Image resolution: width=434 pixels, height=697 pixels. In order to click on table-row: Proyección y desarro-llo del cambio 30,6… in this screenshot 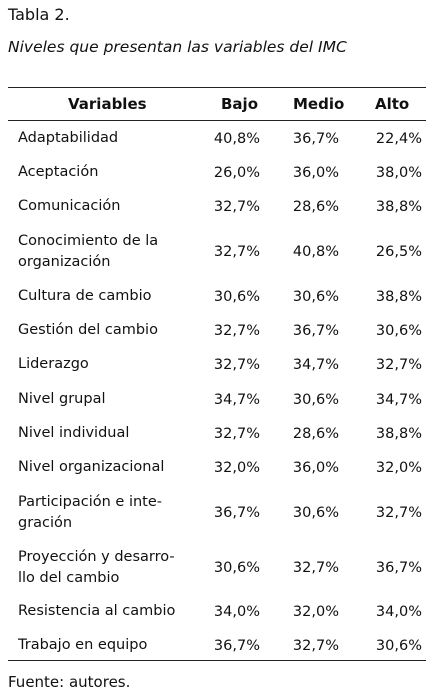, I will do `click(217, 568)`.